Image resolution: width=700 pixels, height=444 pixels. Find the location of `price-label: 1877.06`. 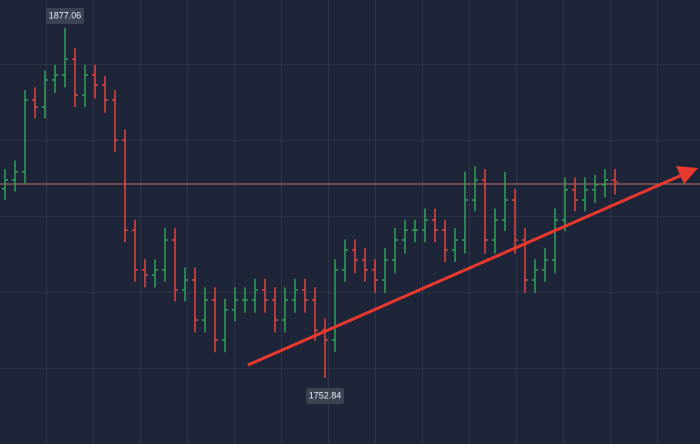

price-label: 1877.06 is located at coordinates (65, 15).